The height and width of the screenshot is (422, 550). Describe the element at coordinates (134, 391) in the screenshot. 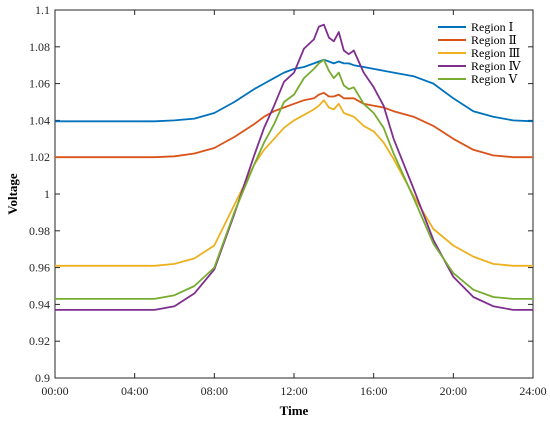

I see `x-tick-label: 04:00` at that location.